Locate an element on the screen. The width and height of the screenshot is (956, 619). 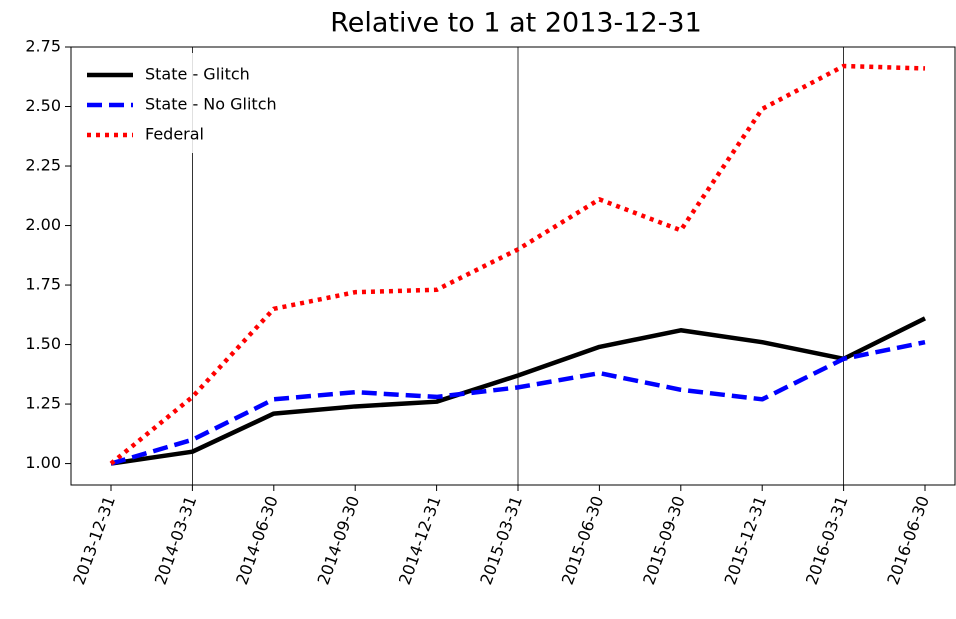
y-tick-label: 1.75 is located at coordinates (43, 284).